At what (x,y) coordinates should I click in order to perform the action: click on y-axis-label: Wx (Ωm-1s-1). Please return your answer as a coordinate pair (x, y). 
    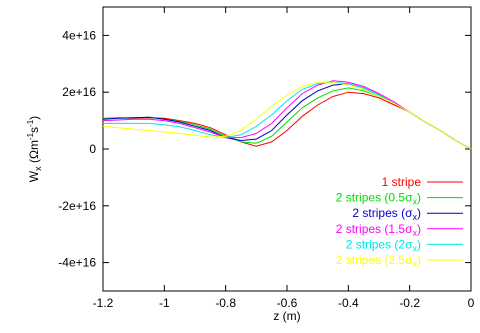
    Looking at the image, I should click on (34, 149).